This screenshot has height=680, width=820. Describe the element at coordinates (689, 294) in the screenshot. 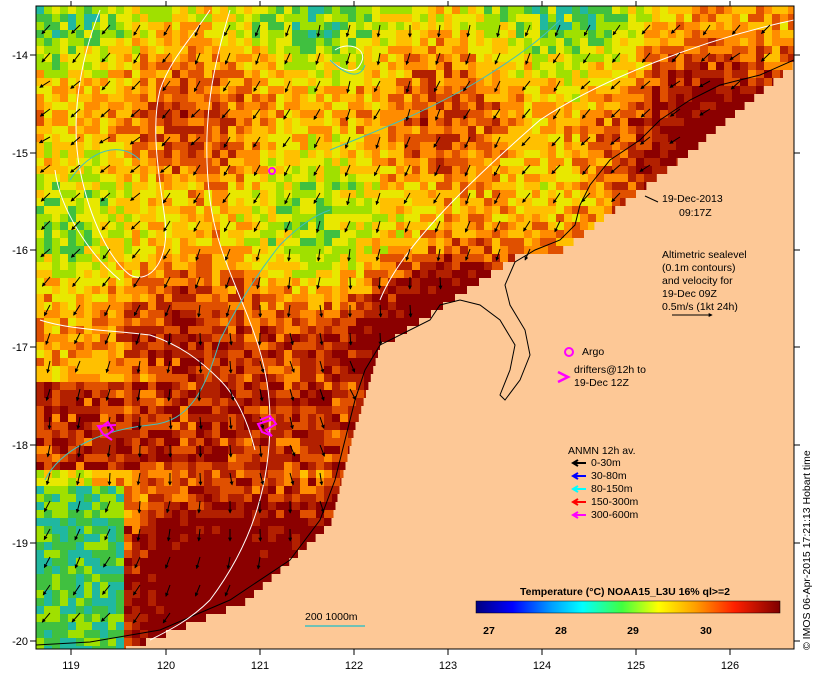

I see `altimetry-line-4: 19-Dec 09Z` at that location.